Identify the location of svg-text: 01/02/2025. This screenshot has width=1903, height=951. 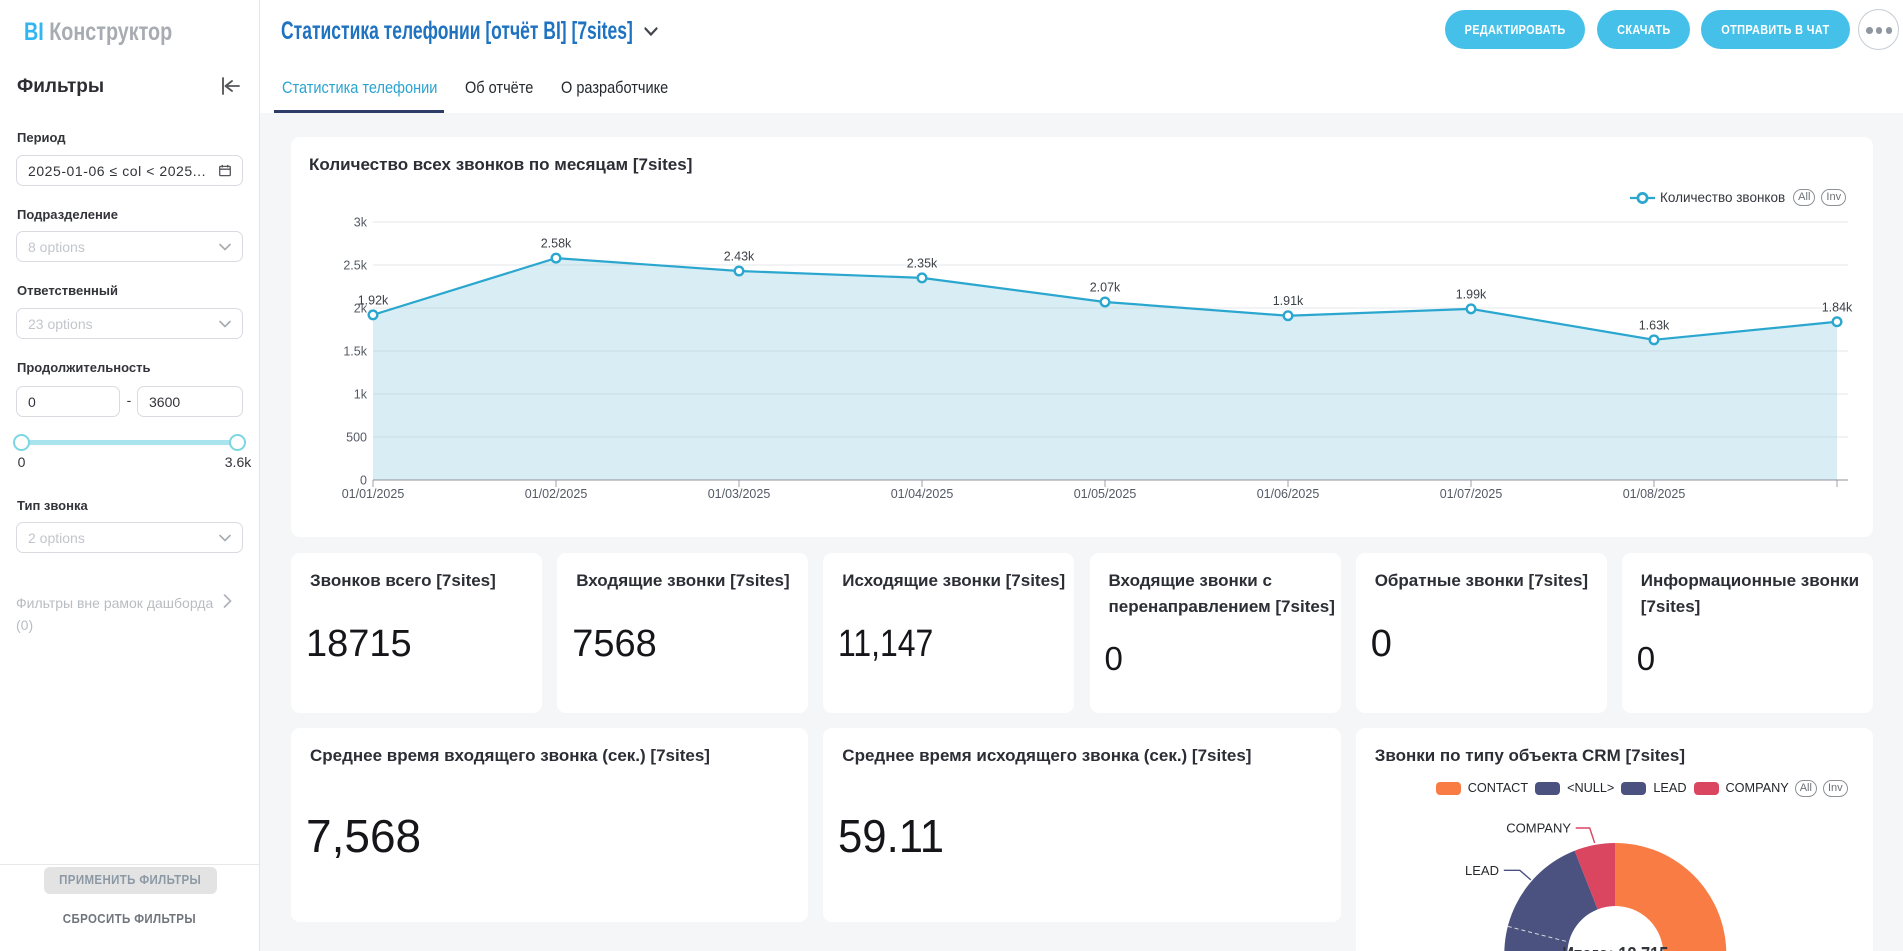
(556, 494).